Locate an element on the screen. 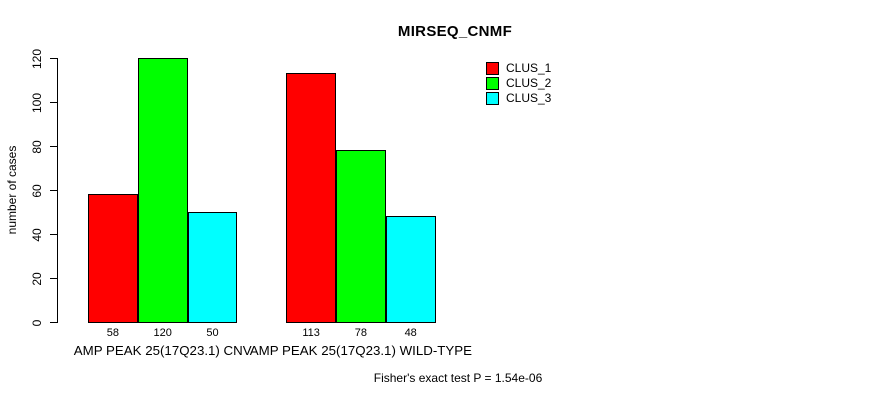 The image size is (890, 400). bar-clus_3-group2 is located at coordinates (410, 269).